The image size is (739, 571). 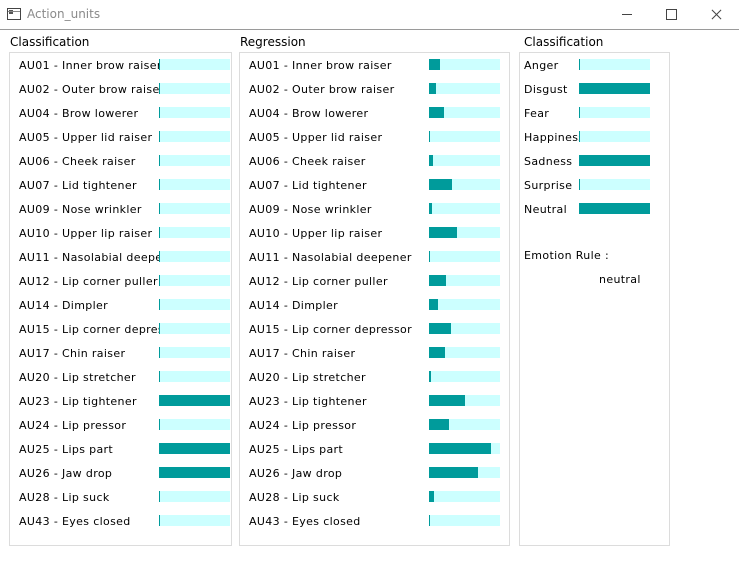 What do you see at coordinates (120, 476) in the screenshot?
I see `au-classification-row: AU26 - Jaw drop` at bounding box center [120, 476].